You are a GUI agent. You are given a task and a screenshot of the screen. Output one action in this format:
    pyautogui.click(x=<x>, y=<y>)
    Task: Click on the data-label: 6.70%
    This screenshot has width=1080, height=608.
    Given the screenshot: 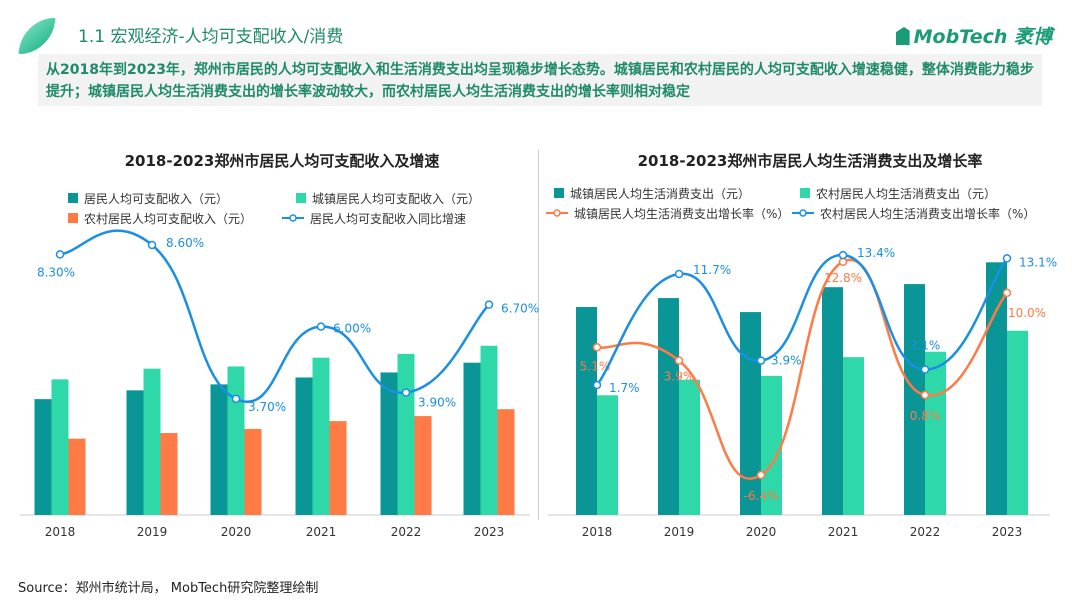 What is the action you would take?
    pyautogui.click(x=520, y=309)
    